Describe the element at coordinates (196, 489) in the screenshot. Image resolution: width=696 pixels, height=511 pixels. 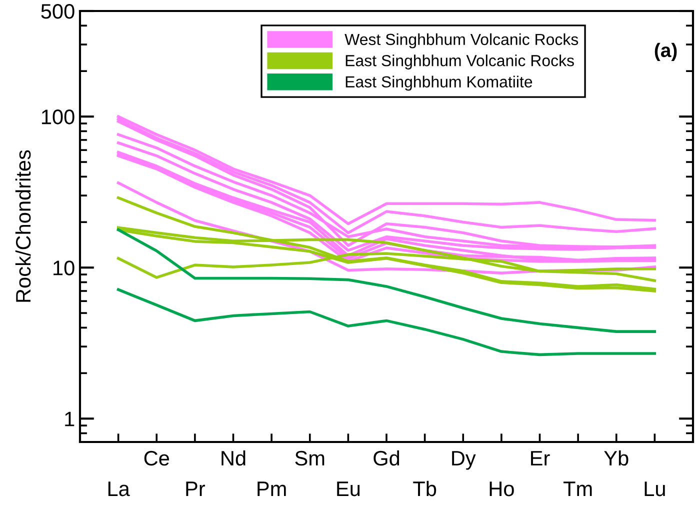
I see `x-tick-label: Pr` at that location.